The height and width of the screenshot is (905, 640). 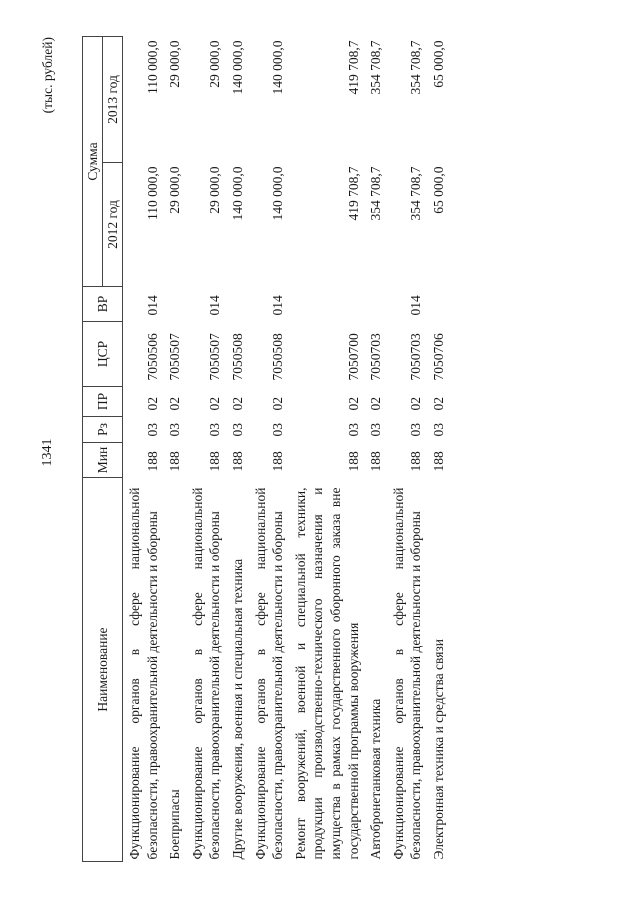 I want to click on row-name: Боеприпасы, so click(x=175, y=824).